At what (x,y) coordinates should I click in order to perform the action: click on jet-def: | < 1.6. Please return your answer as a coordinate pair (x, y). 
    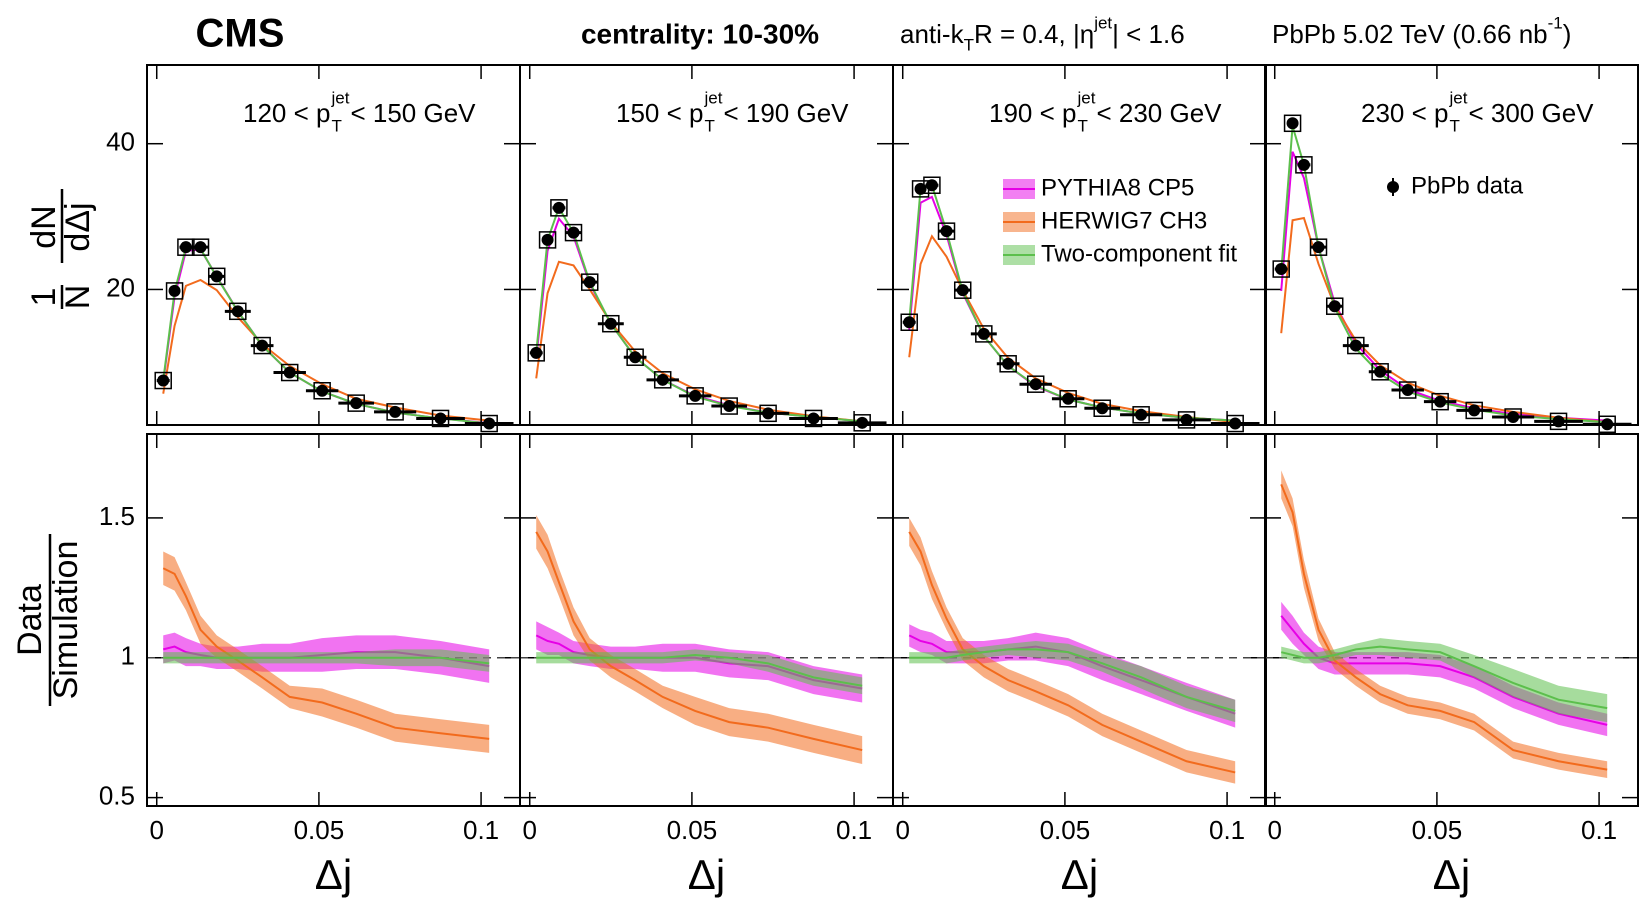
    Looking at the image, I should click on (1148, 34).